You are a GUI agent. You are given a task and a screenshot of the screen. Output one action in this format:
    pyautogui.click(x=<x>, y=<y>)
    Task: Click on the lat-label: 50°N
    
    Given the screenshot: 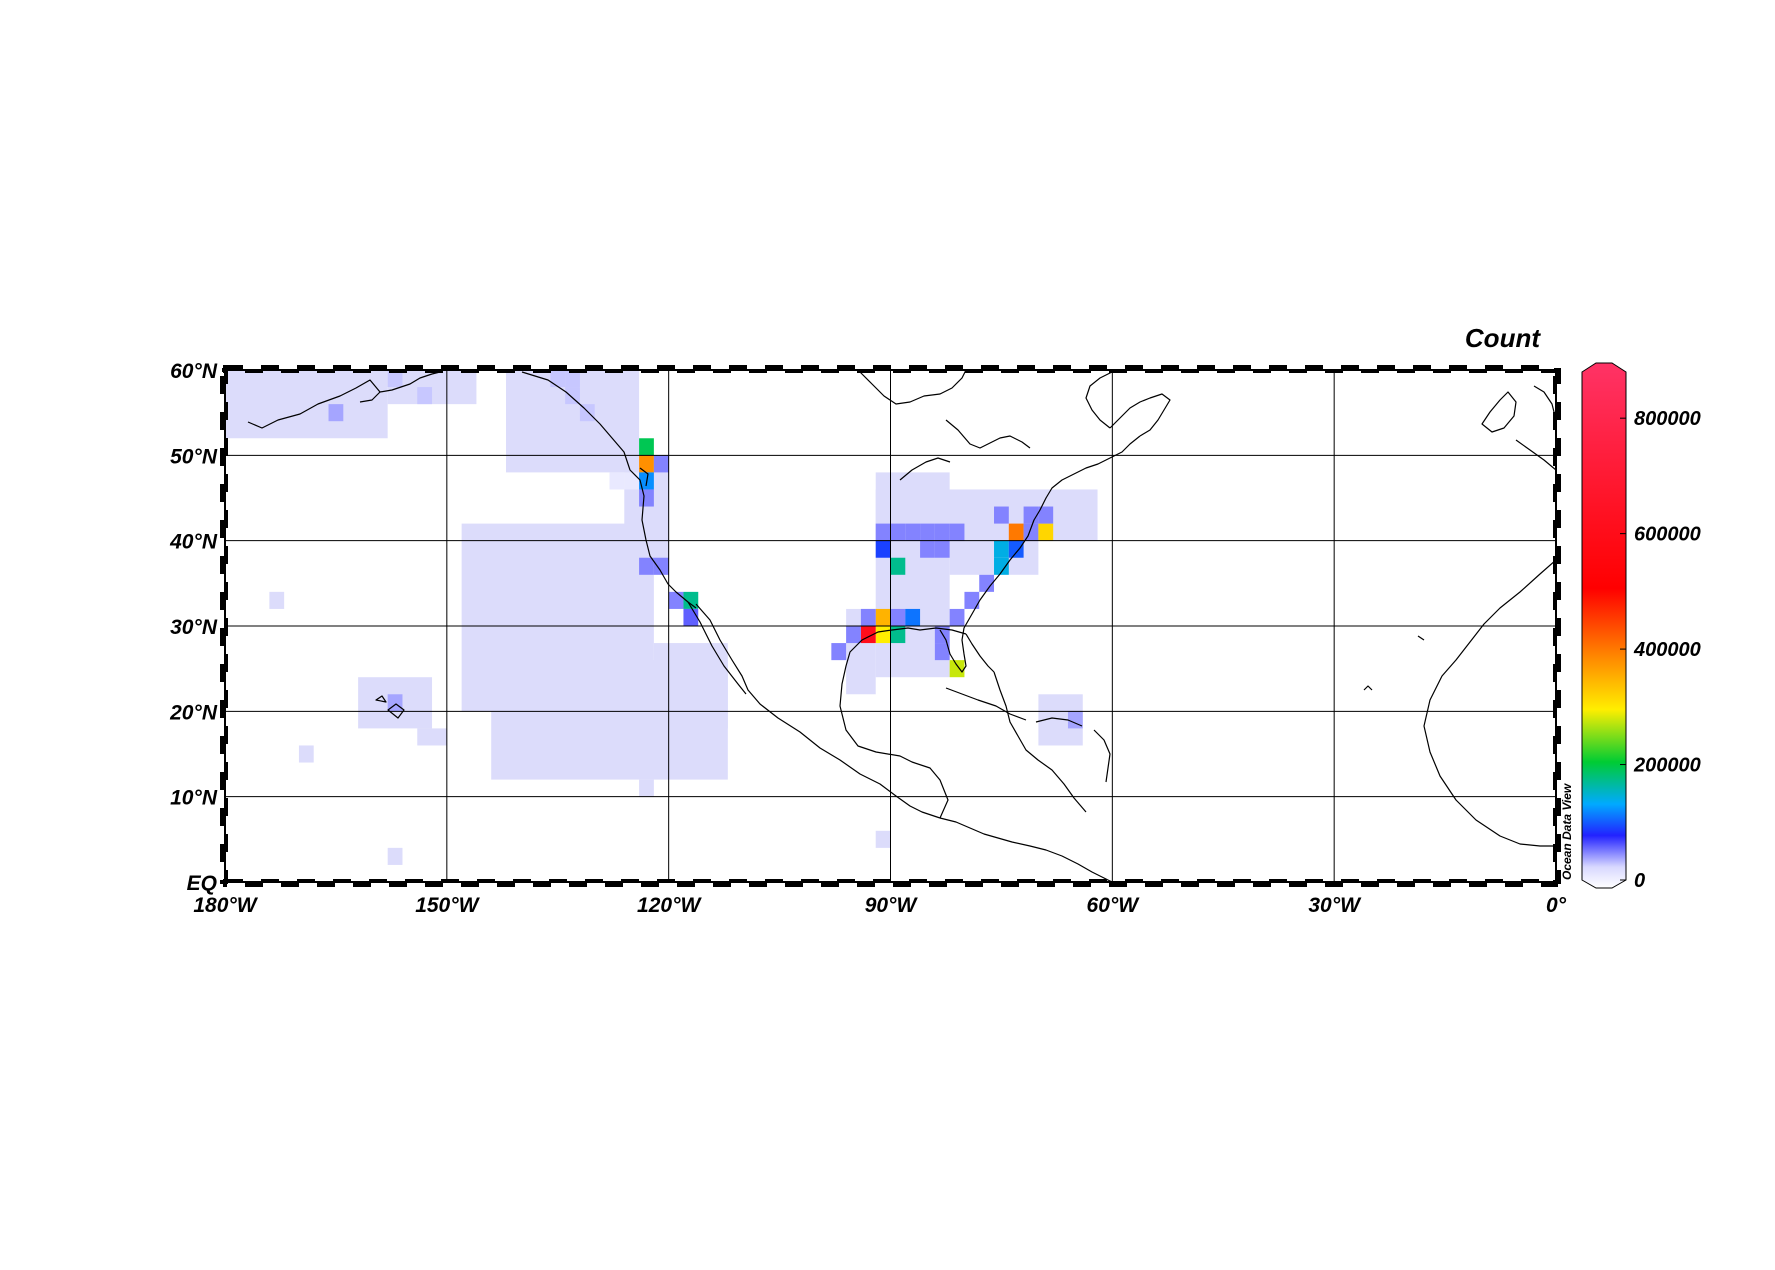 What is the action you would take?
    pyautogui.click(x=194, y=456)
    